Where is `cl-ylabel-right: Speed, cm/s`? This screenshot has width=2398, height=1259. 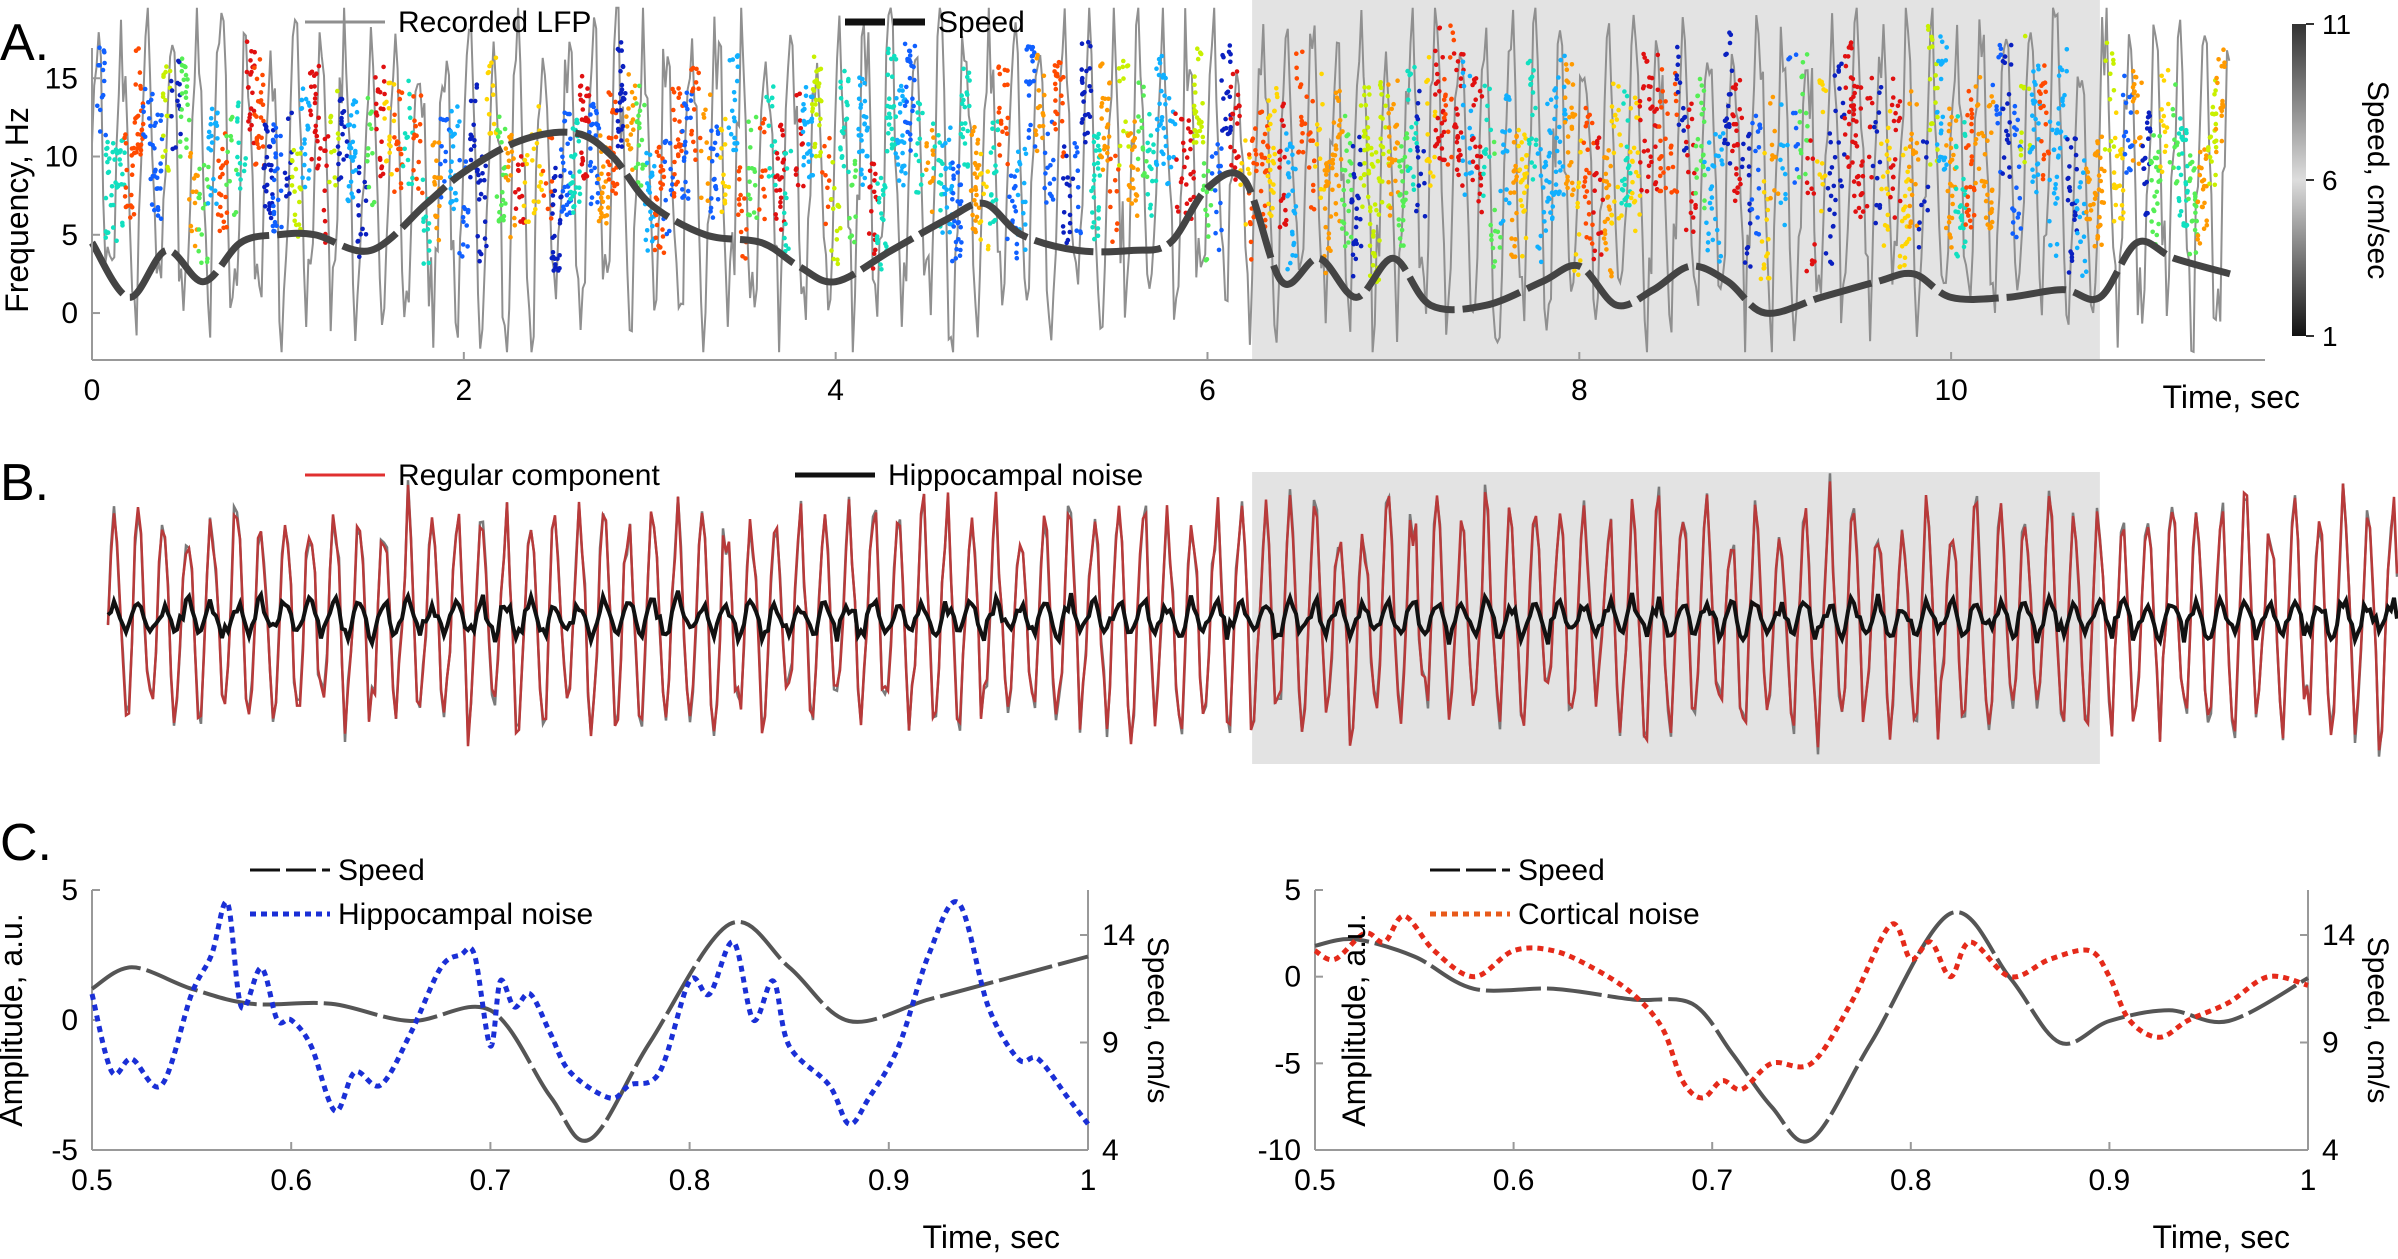 cl-ylabel-right: Speed, cm/s is located at coordinates (1157, 1020).